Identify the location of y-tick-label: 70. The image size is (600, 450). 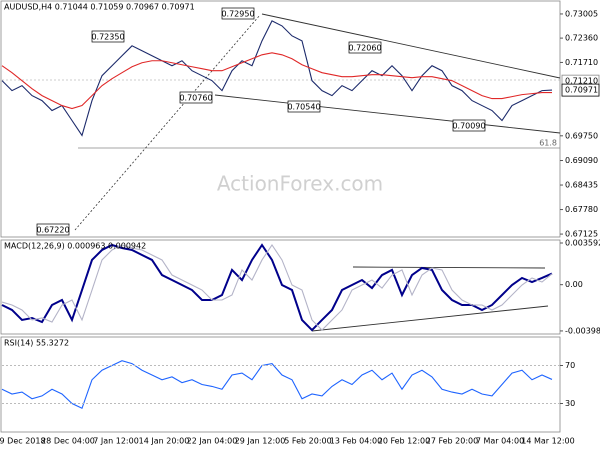
(570, 365).